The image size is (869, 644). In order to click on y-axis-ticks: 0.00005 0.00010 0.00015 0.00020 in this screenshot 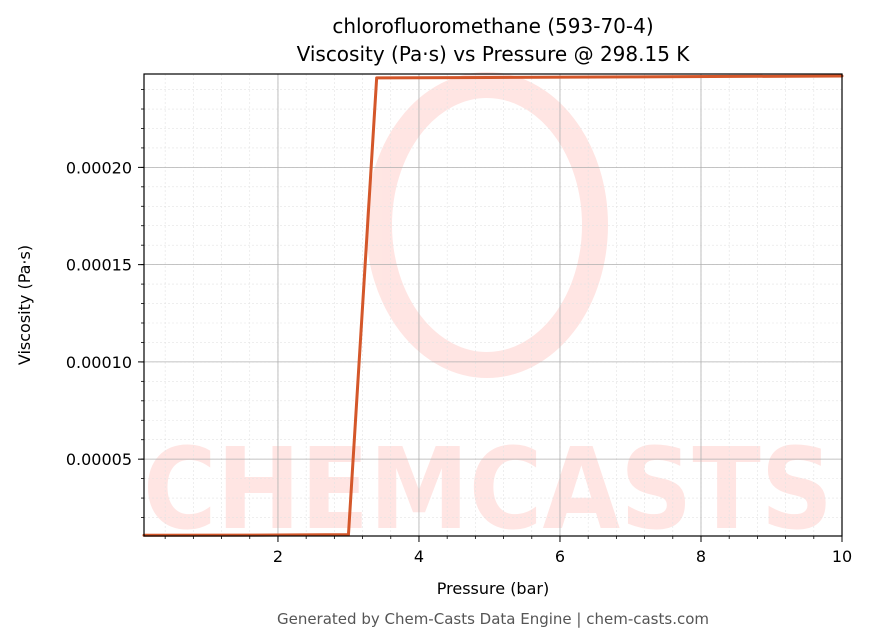, I will do `click(105, 303)`.